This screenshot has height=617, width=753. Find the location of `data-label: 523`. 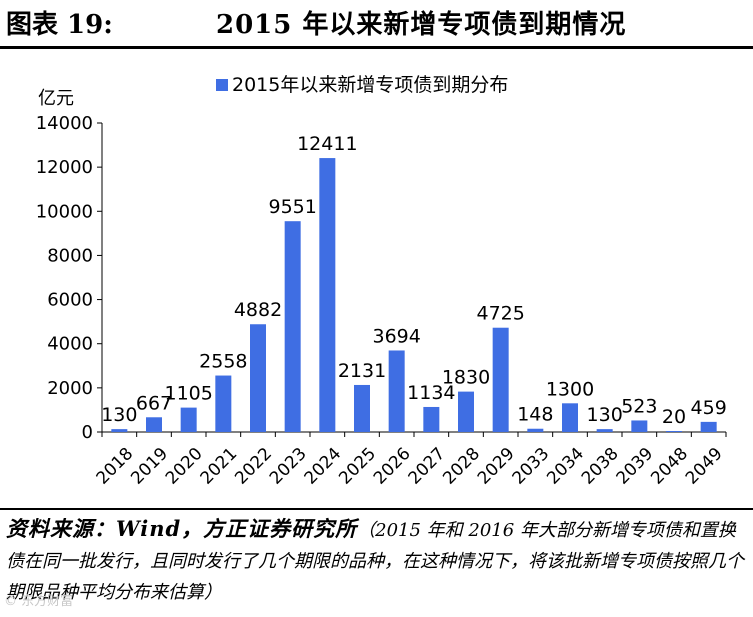

data-label: 523 is located at coordinates (639, 406).